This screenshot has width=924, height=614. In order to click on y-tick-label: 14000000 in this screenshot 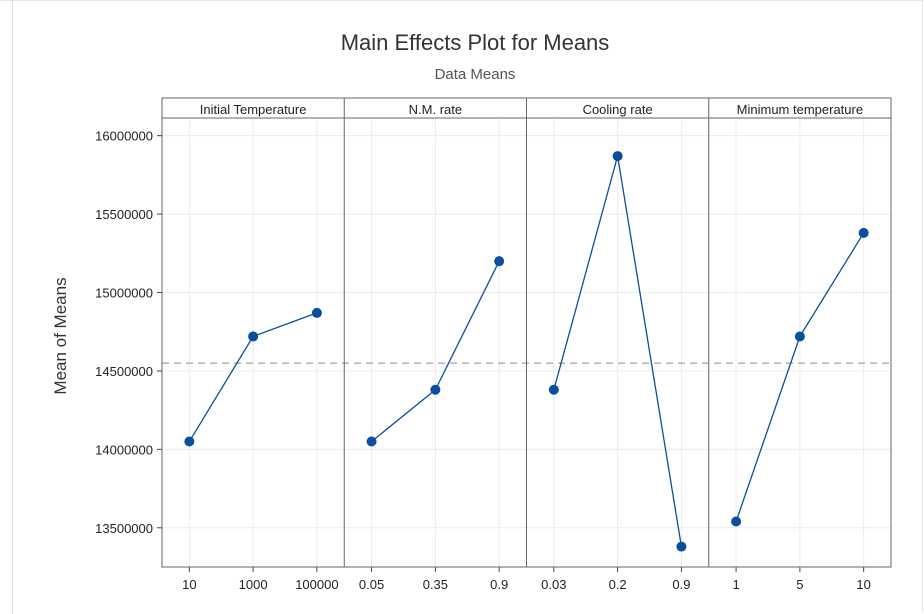, I will do `click(124, 449)`.